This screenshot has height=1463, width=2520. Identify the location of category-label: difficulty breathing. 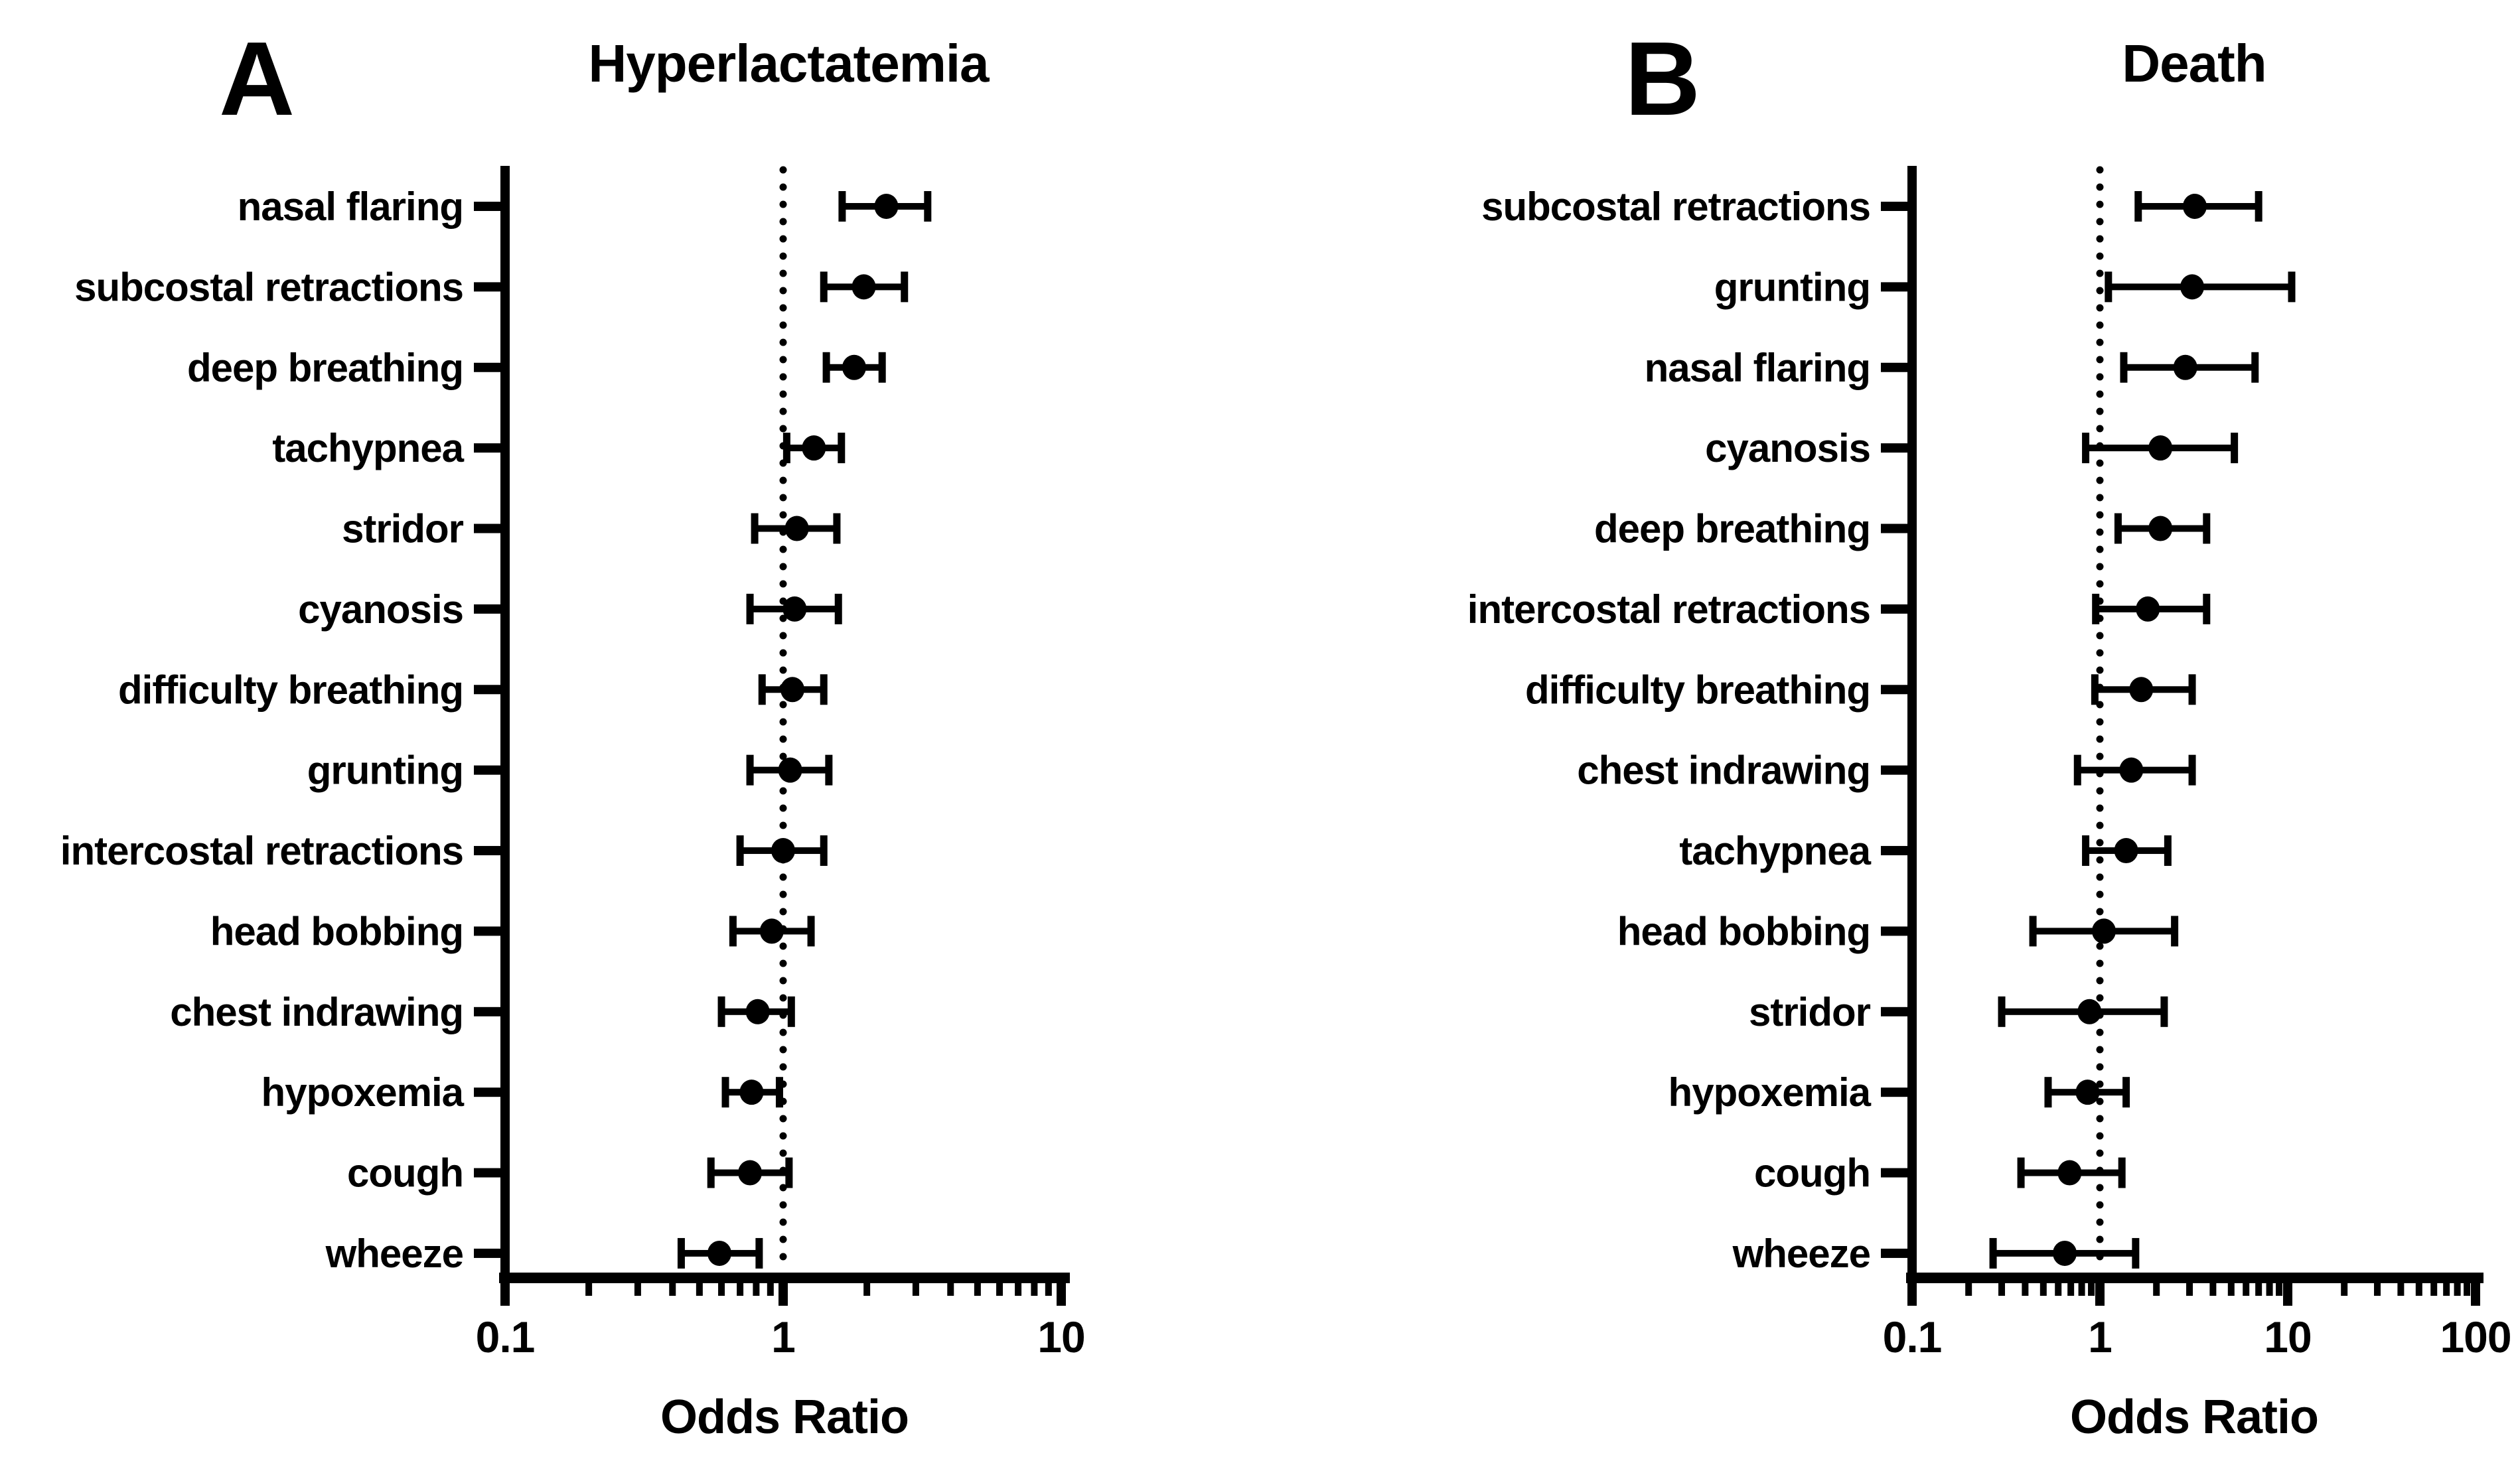
(1697, 689).